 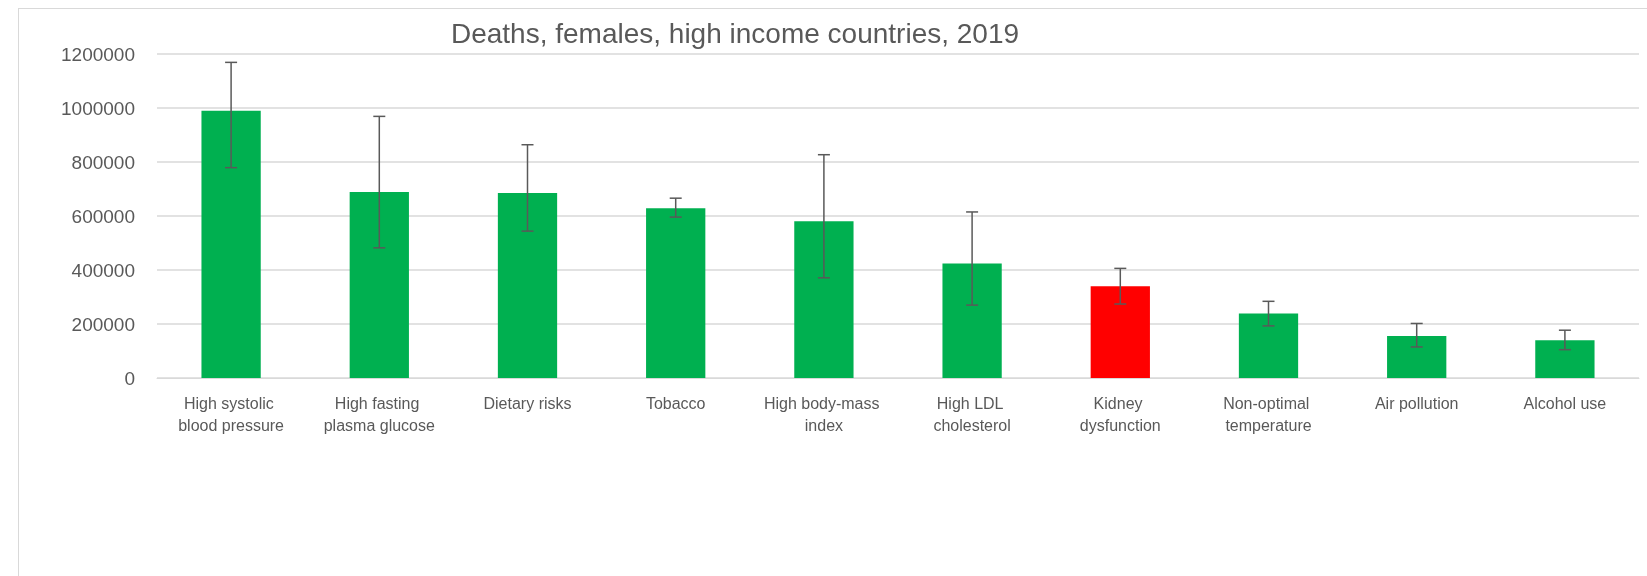 What do you see at coordinates (823, 414) in the screenshot?
I see `x-tick-label: High body-mass index` at bounding box center [823, 414].